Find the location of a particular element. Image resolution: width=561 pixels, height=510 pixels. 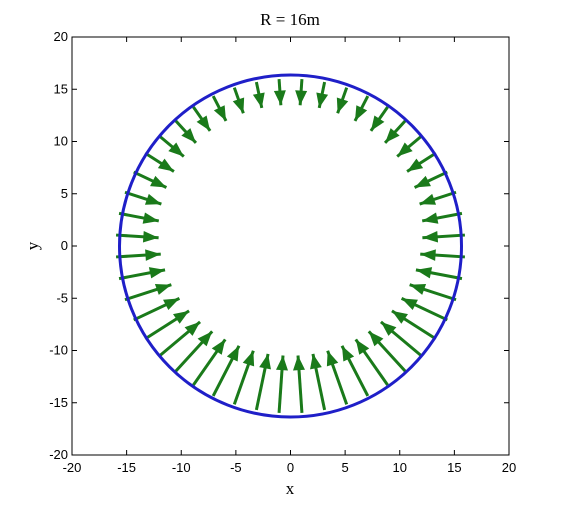

y-tick-label-3: -5 is located at coordinates (62, 297).